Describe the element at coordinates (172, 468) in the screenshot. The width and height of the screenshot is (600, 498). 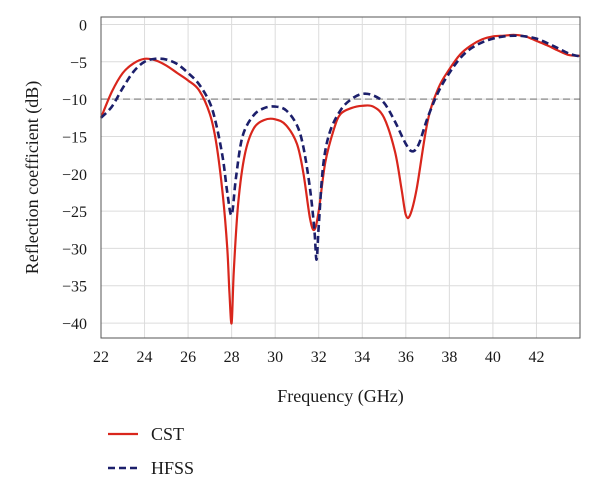
I see `legend-label-hfss: HFSS` at that location.